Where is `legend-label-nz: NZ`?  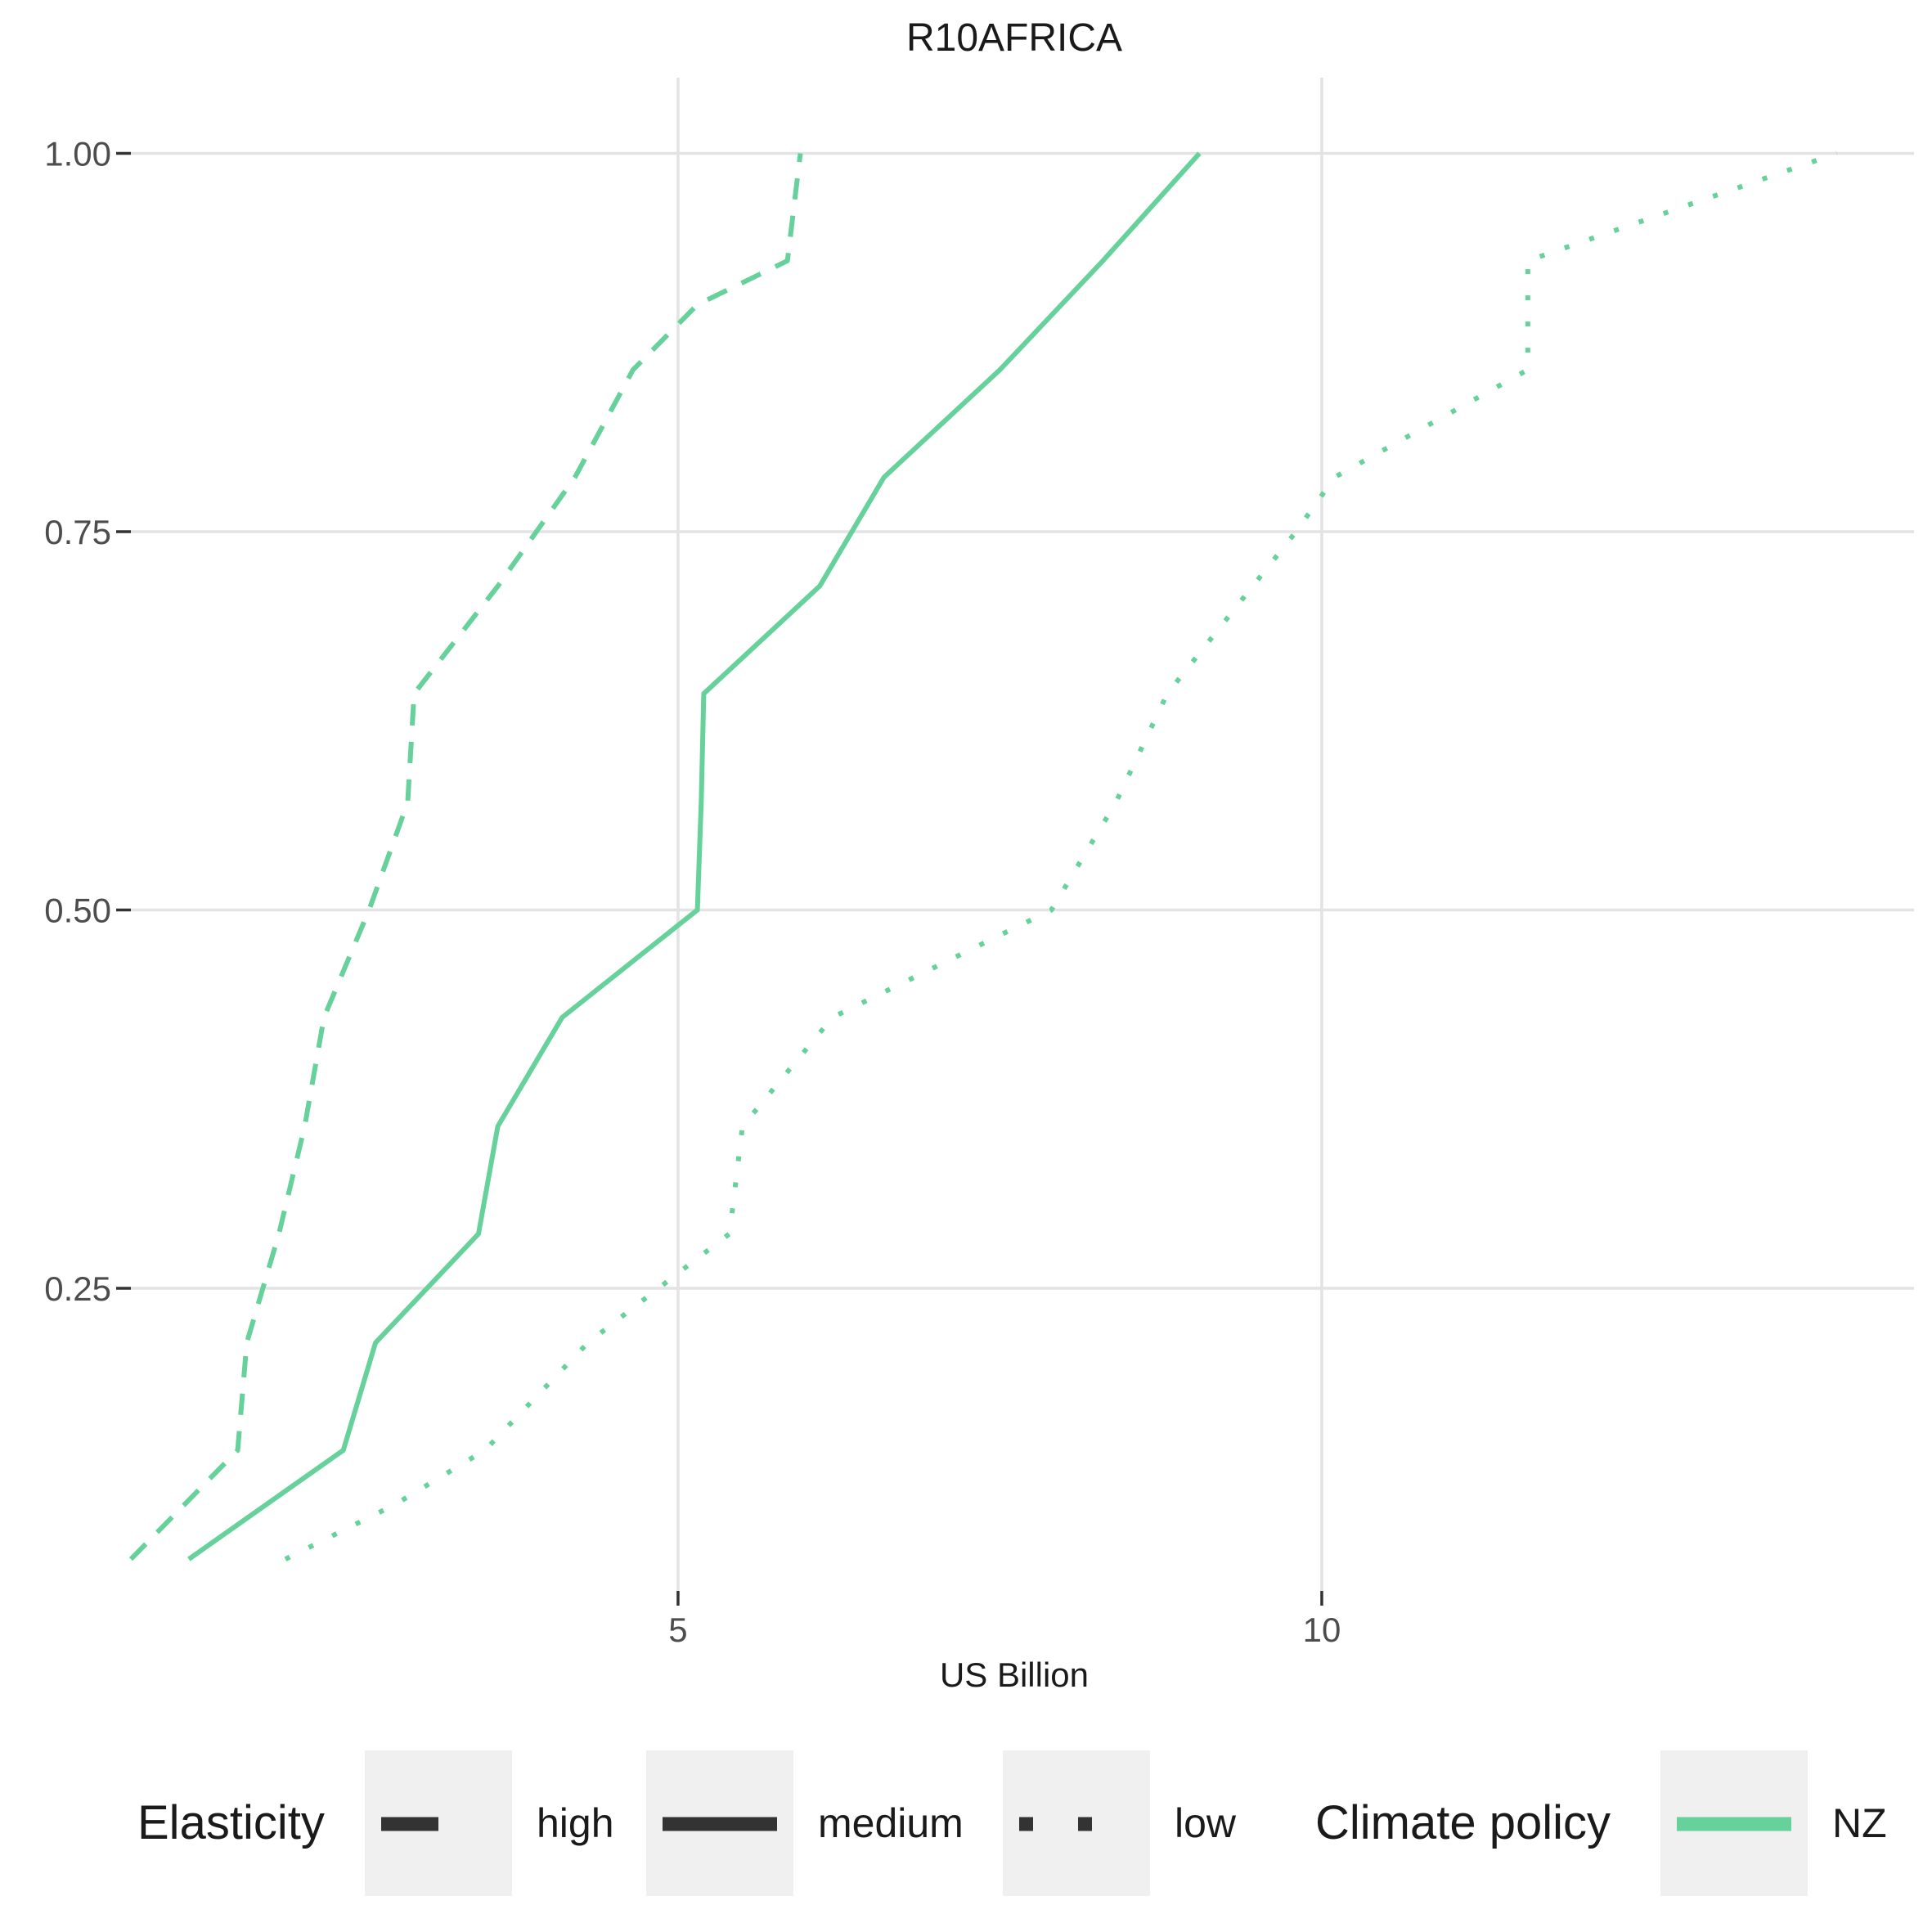 legend-label-nz: NZ is located at coordinates (1860, 1823).